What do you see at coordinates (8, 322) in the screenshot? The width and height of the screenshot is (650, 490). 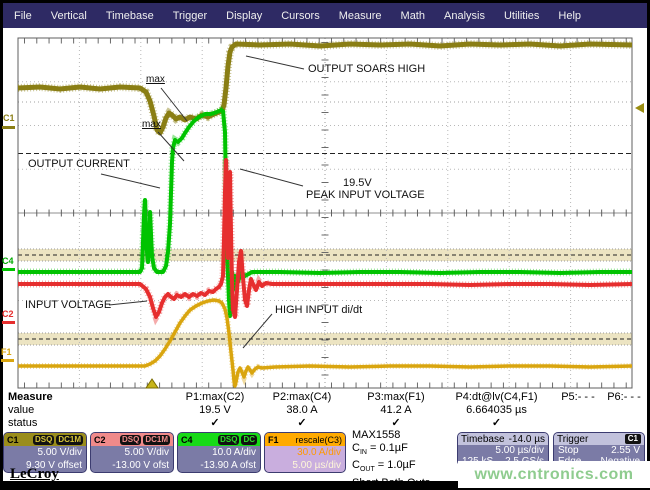 I see `c2-zero-marker` at bounding box center [8, 322].